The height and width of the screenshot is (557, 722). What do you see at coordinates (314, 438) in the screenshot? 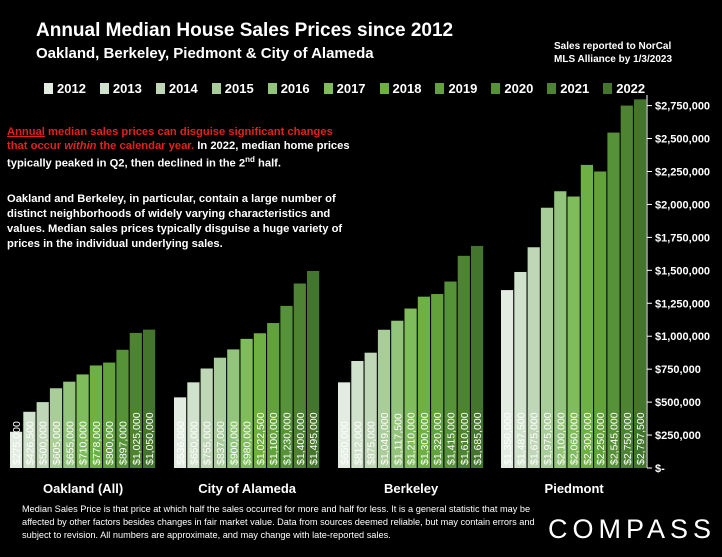
I see `data-label: $1,495,000` at bounding box center [314, 438].